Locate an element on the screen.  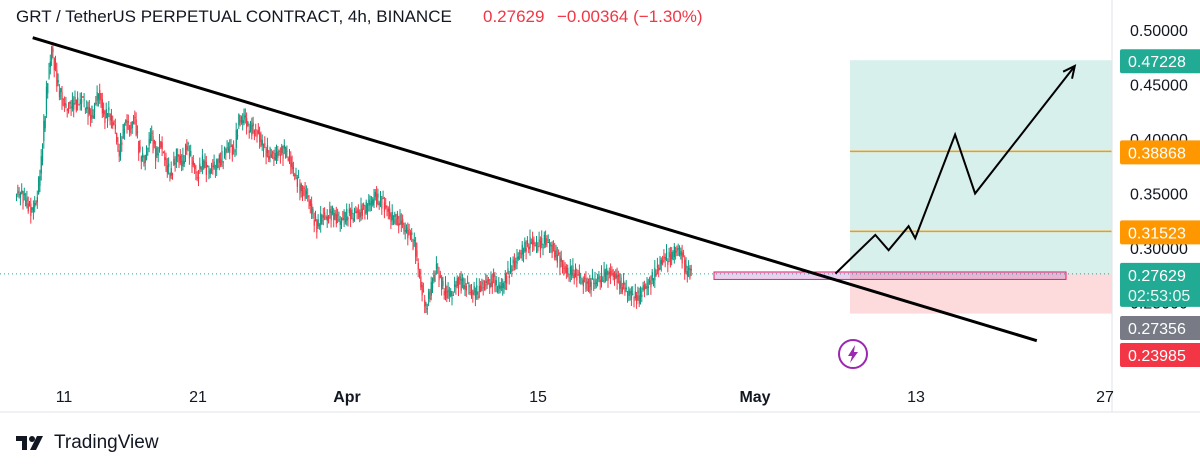
projection-path is located at coordinates (955, 170).